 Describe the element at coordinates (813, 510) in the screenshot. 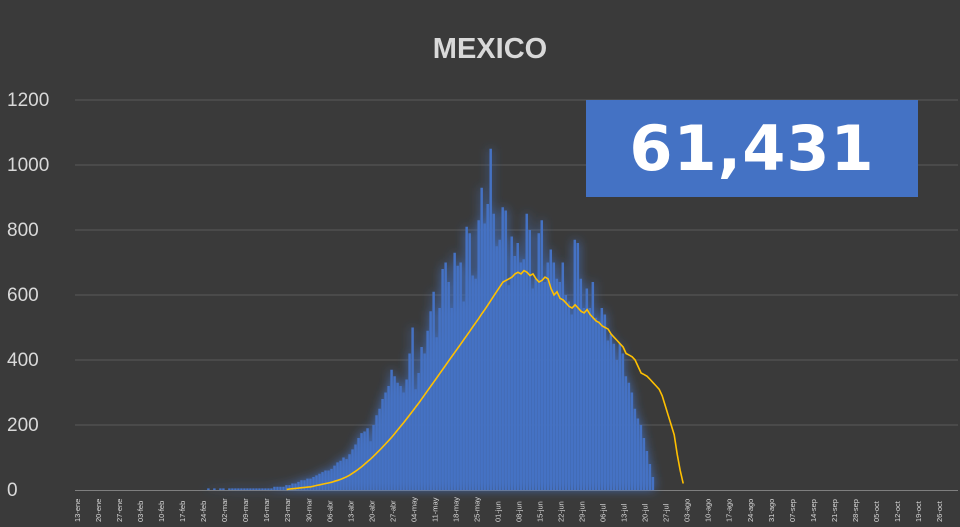

I see `x-tick-label: 14-sep` at that location.